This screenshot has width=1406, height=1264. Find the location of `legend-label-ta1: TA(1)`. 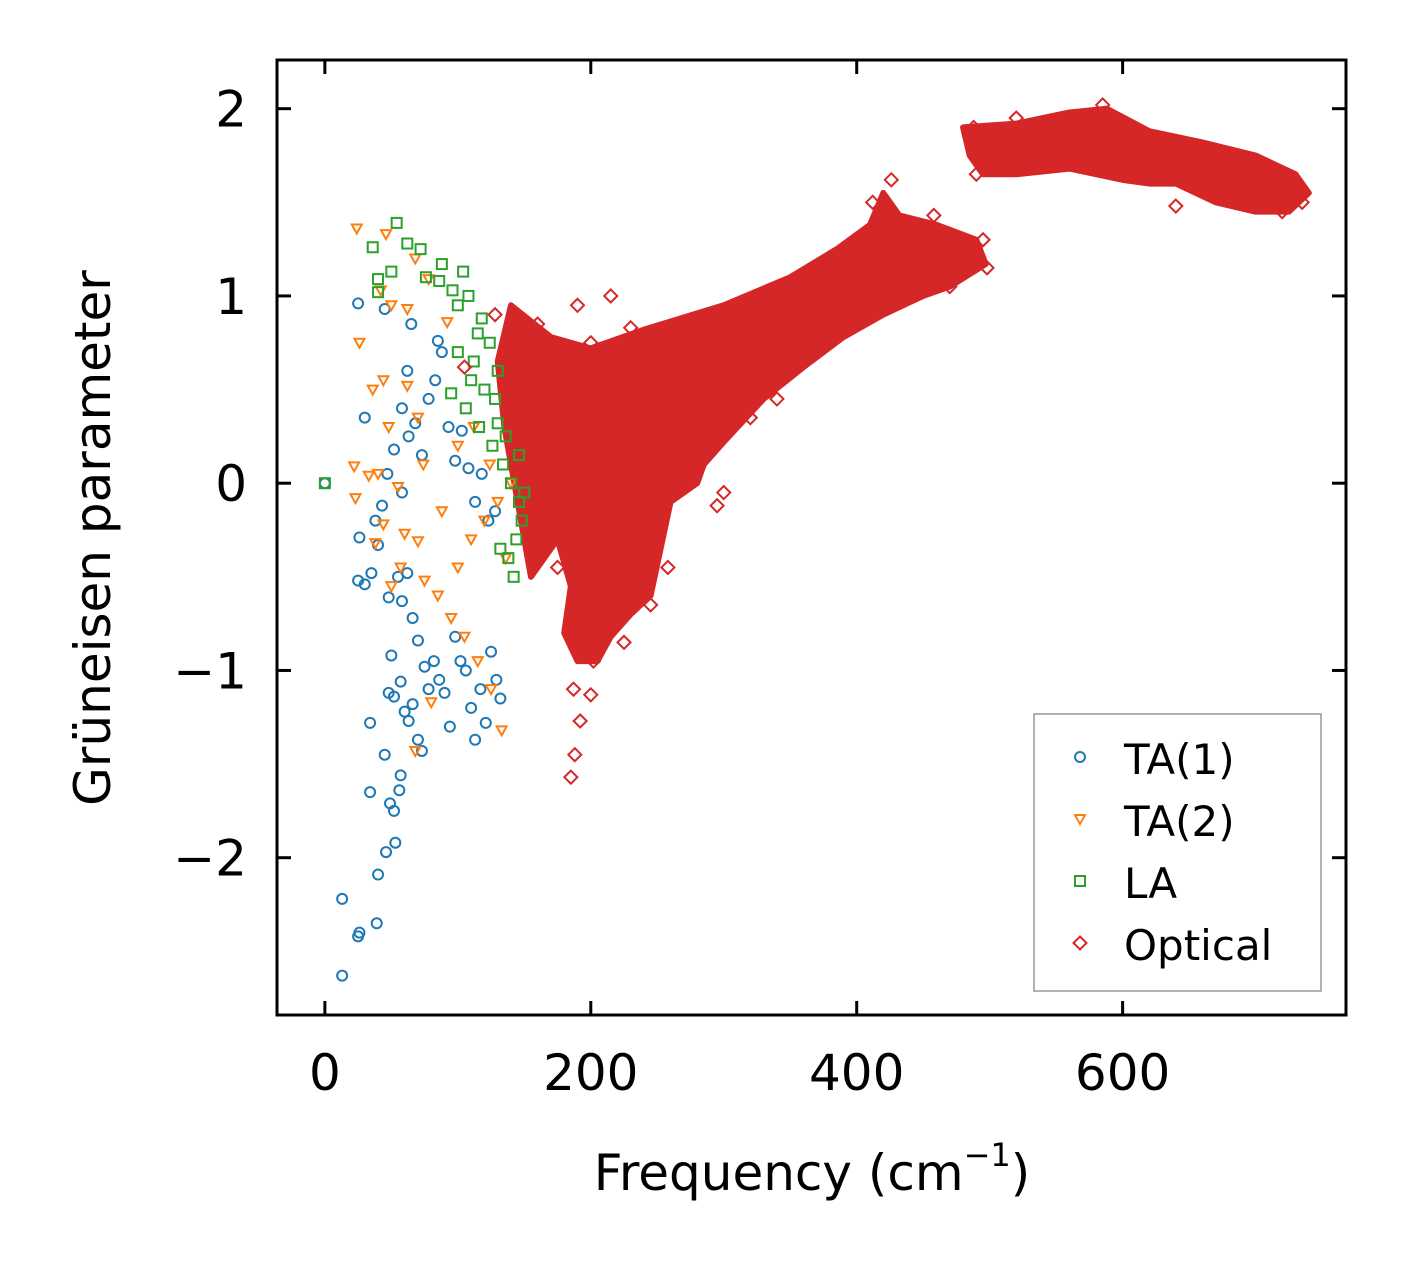

legend-label-ta1: TA(1) is located at coordinates (1179, 759).